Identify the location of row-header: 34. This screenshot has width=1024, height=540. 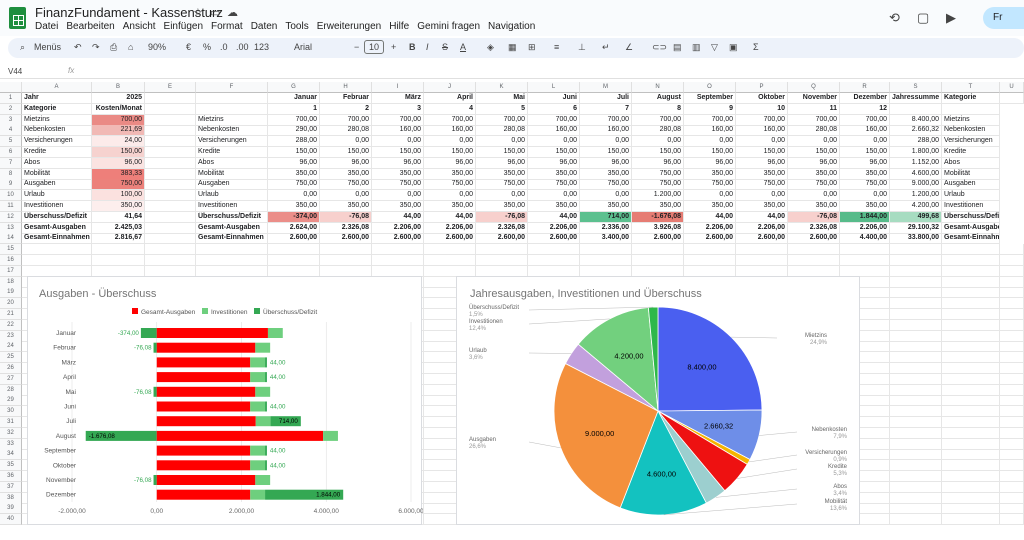
(11, 455).